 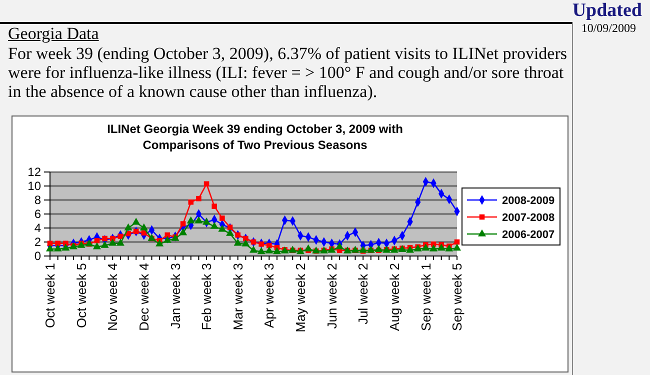 I want to click on x-tick-label: Oct week 5, so click(x=81, y=295).